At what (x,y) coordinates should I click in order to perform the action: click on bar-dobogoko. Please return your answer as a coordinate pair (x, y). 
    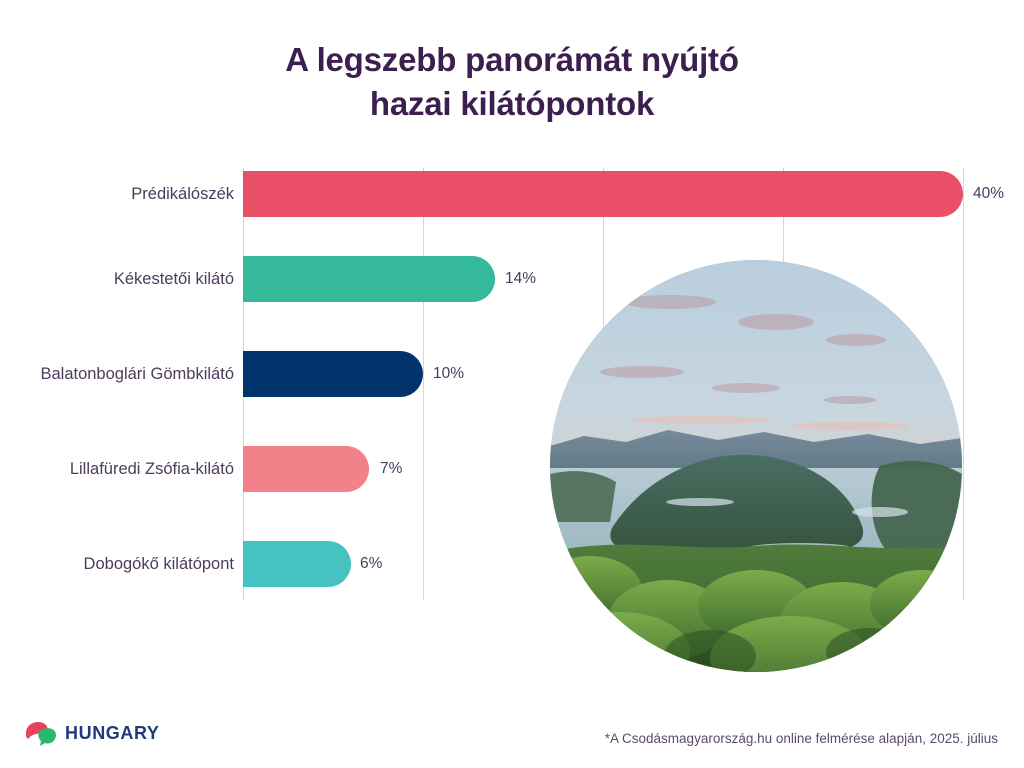
    Looking at the image, I should click on (297, 564).